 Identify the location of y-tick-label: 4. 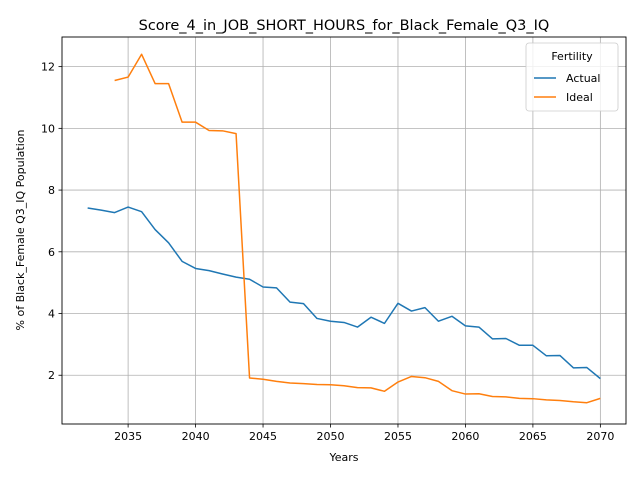
(51, 314).